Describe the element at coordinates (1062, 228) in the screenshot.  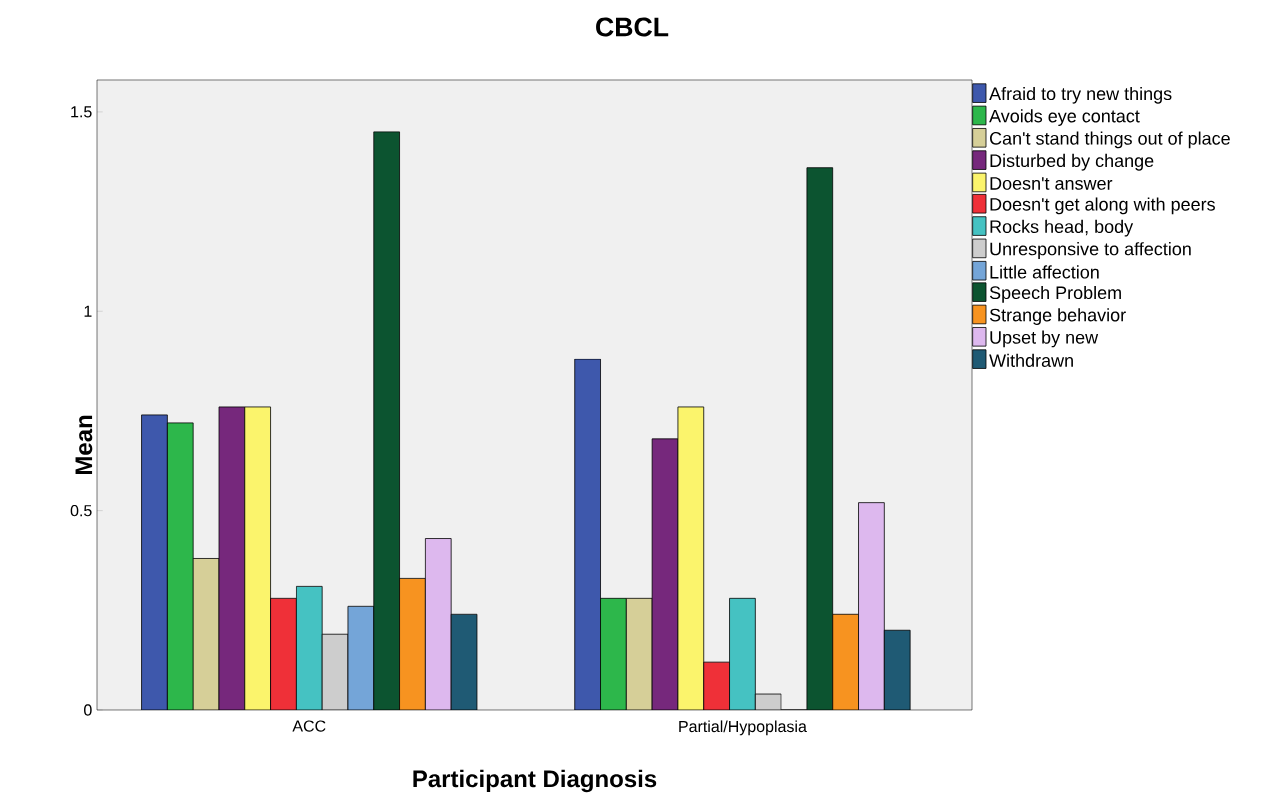
I see `legend-label: Rocks head, body` at that location.